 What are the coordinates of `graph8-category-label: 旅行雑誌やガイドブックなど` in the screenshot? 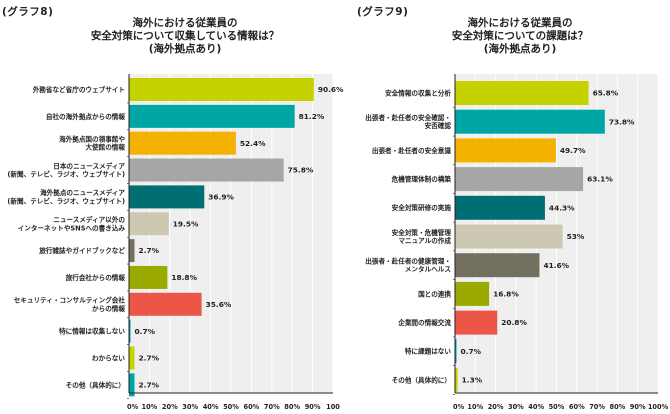 It's located at (81, 250).